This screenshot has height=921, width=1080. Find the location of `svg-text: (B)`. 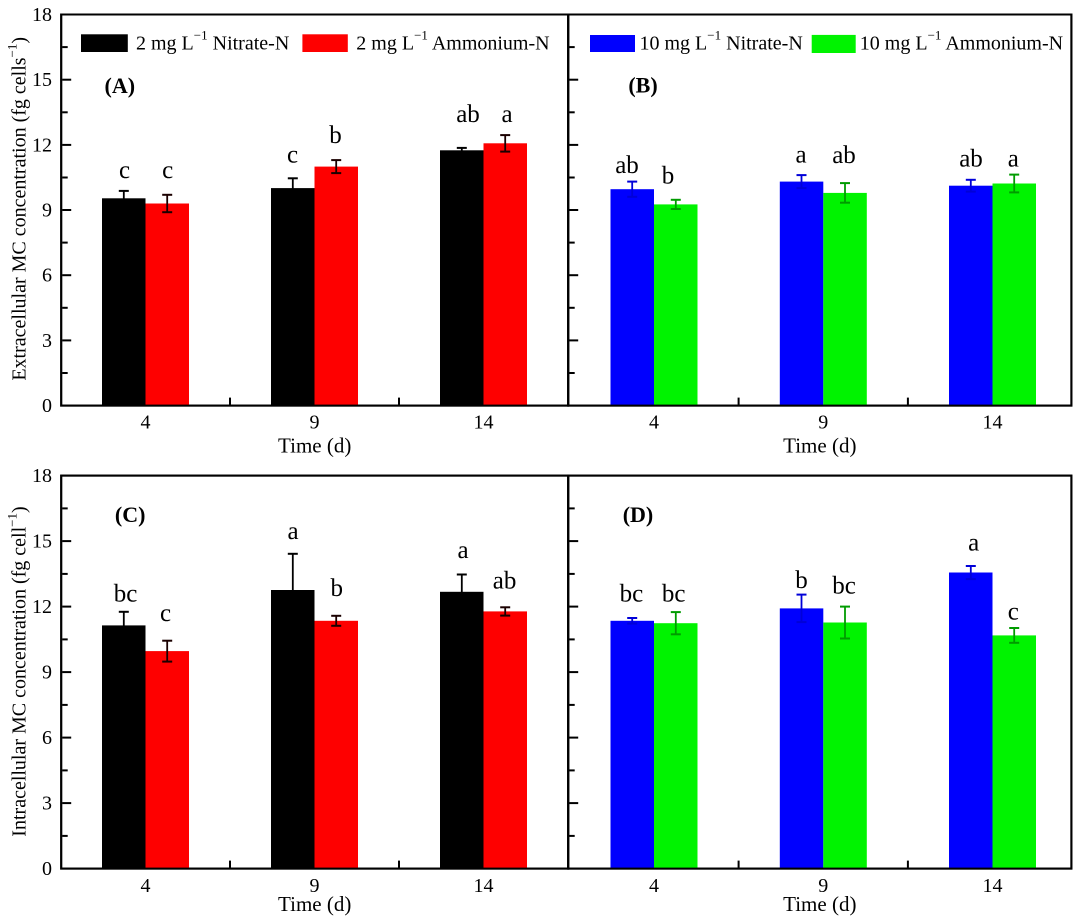

svg-text: (B) is located at coordinates (642, 84).